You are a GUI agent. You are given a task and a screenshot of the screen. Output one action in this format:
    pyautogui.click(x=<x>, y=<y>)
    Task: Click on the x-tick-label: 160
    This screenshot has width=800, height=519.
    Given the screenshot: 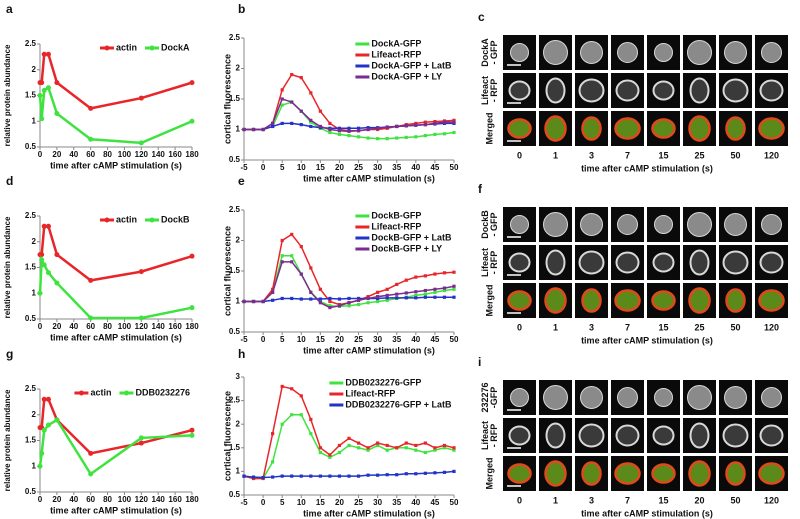 What is the action you would take?
    pyautogui.click(x=175, y=499)
    